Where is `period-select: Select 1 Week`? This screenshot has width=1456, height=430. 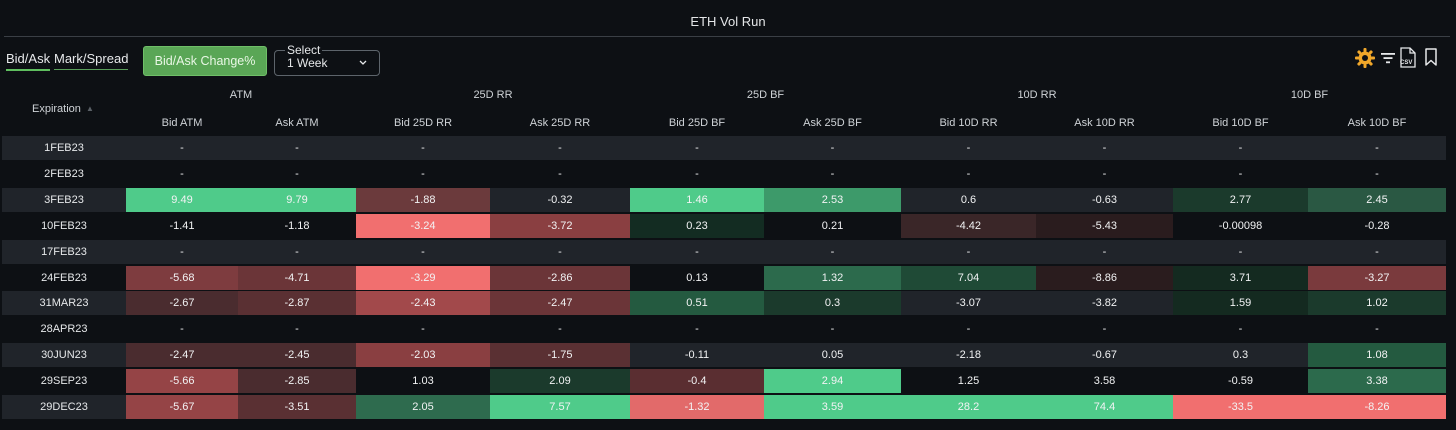
period-select: Select 1 Week is located at coordinates (327, 59).